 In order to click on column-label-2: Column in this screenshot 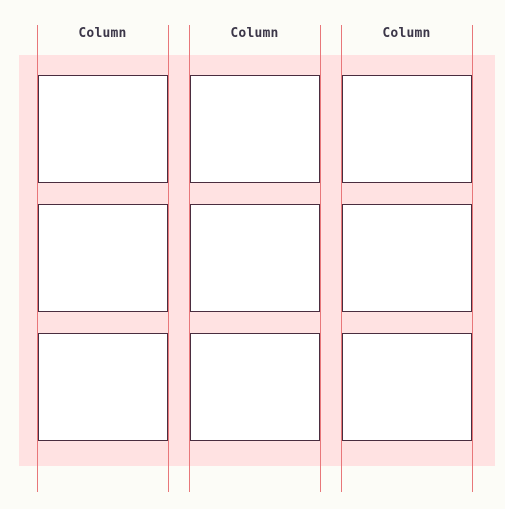, I will do `click(254, 33)`.